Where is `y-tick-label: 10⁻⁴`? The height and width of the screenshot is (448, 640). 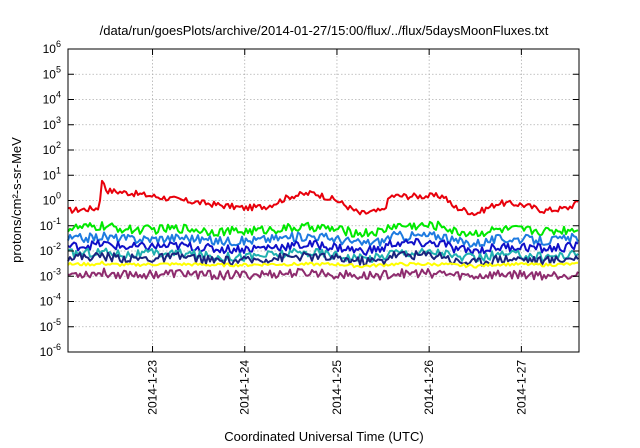
y-tick-label: 10⁻⁴ is located at coordinates (50, 300).